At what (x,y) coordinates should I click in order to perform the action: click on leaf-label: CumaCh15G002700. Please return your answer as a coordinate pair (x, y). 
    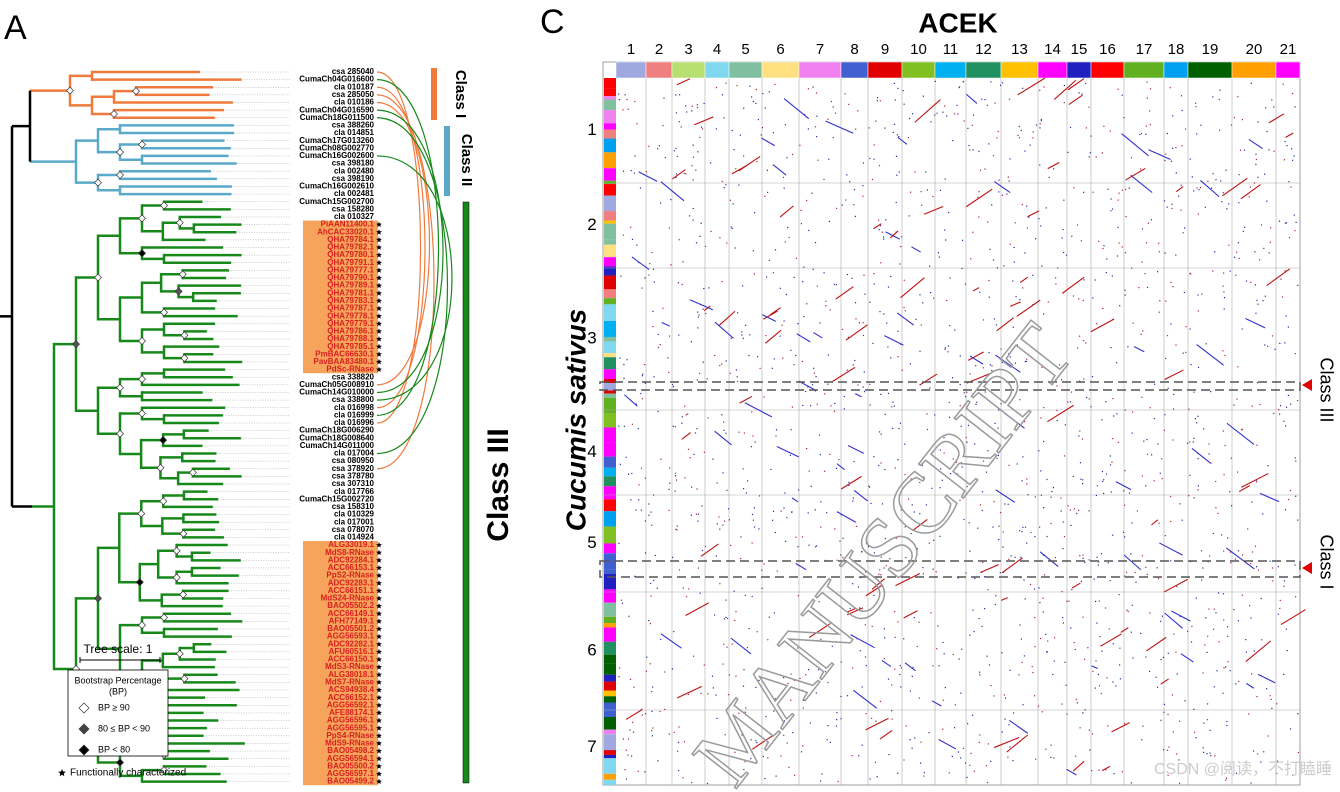
    Looking at the image, I should click on (336, 201).